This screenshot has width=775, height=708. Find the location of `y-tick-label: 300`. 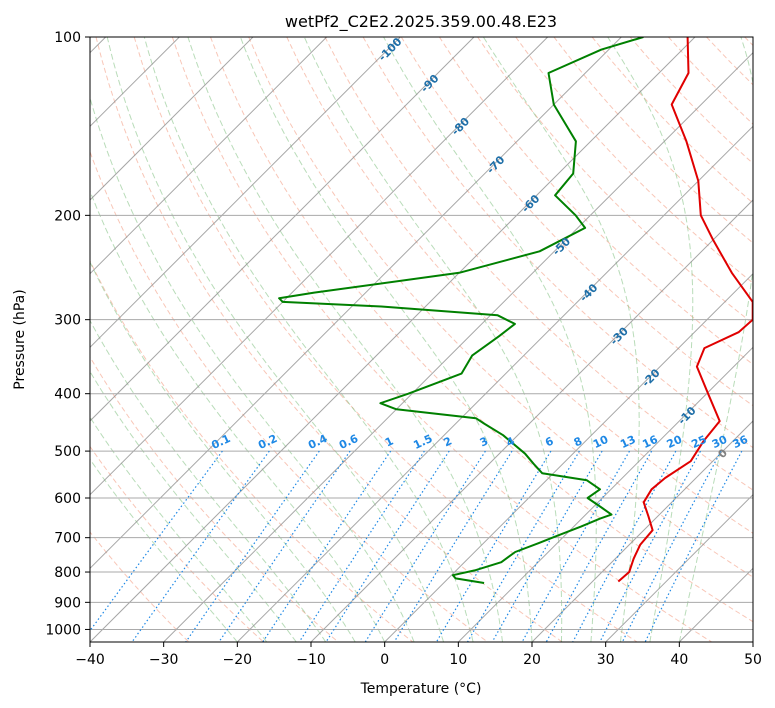

y-tick-label: 300 is located at coordinates (67, 321).